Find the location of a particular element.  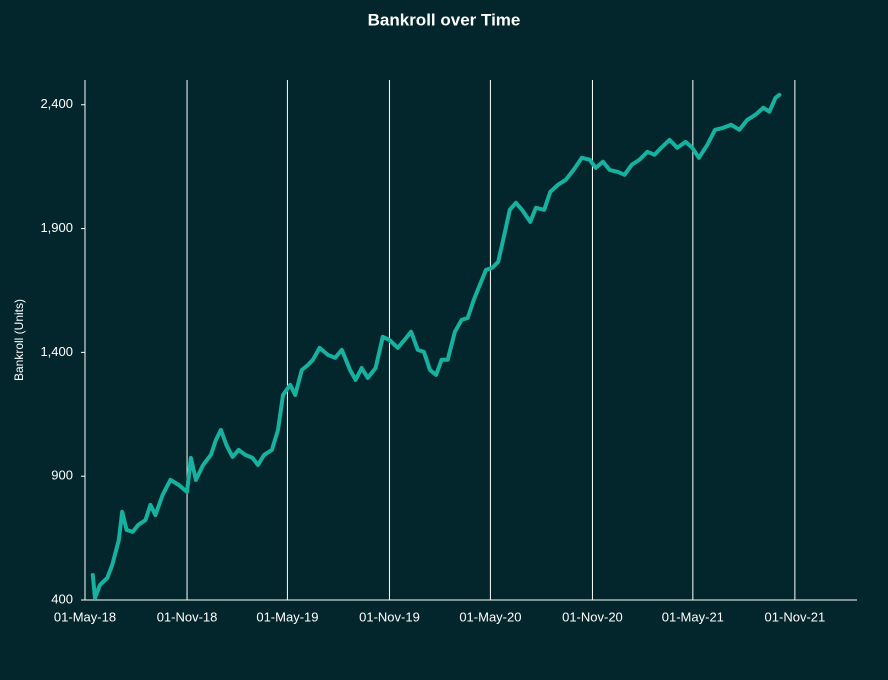

y-tick-label: 1,900 is located at coordinates (56, 227).